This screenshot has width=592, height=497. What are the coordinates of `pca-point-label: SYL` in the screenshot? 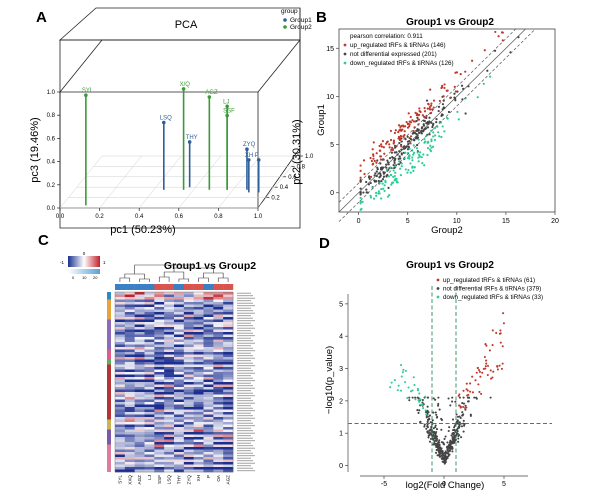 It's located at (88, 91).